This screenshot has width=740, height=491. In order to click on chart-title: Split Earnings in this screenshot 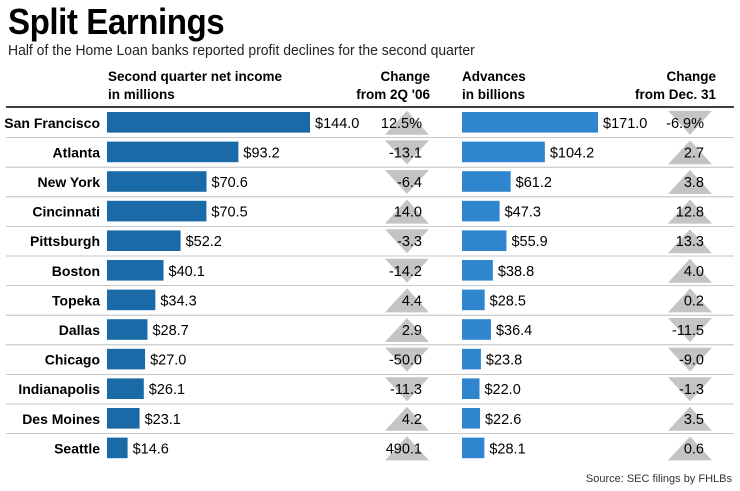, I will do `click(116, 21)`.